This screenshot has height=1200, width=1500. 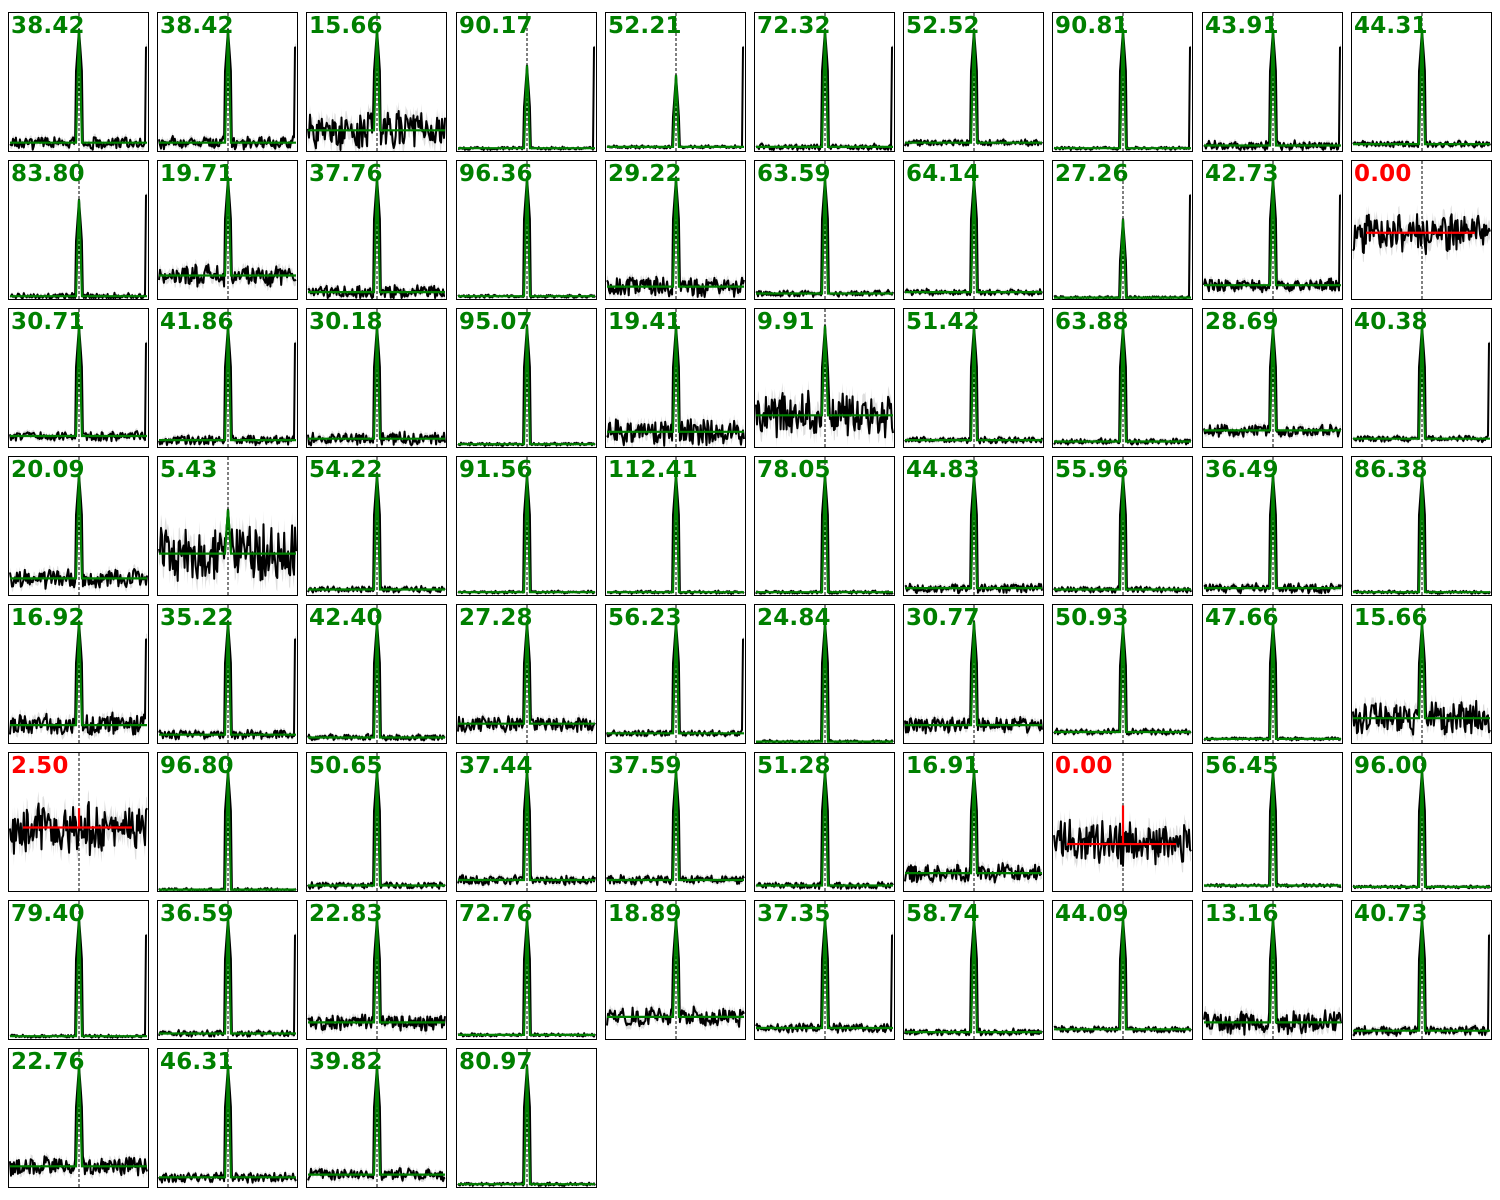 I want to click on snr-label: 96.00, so click(x=1391, y=766).